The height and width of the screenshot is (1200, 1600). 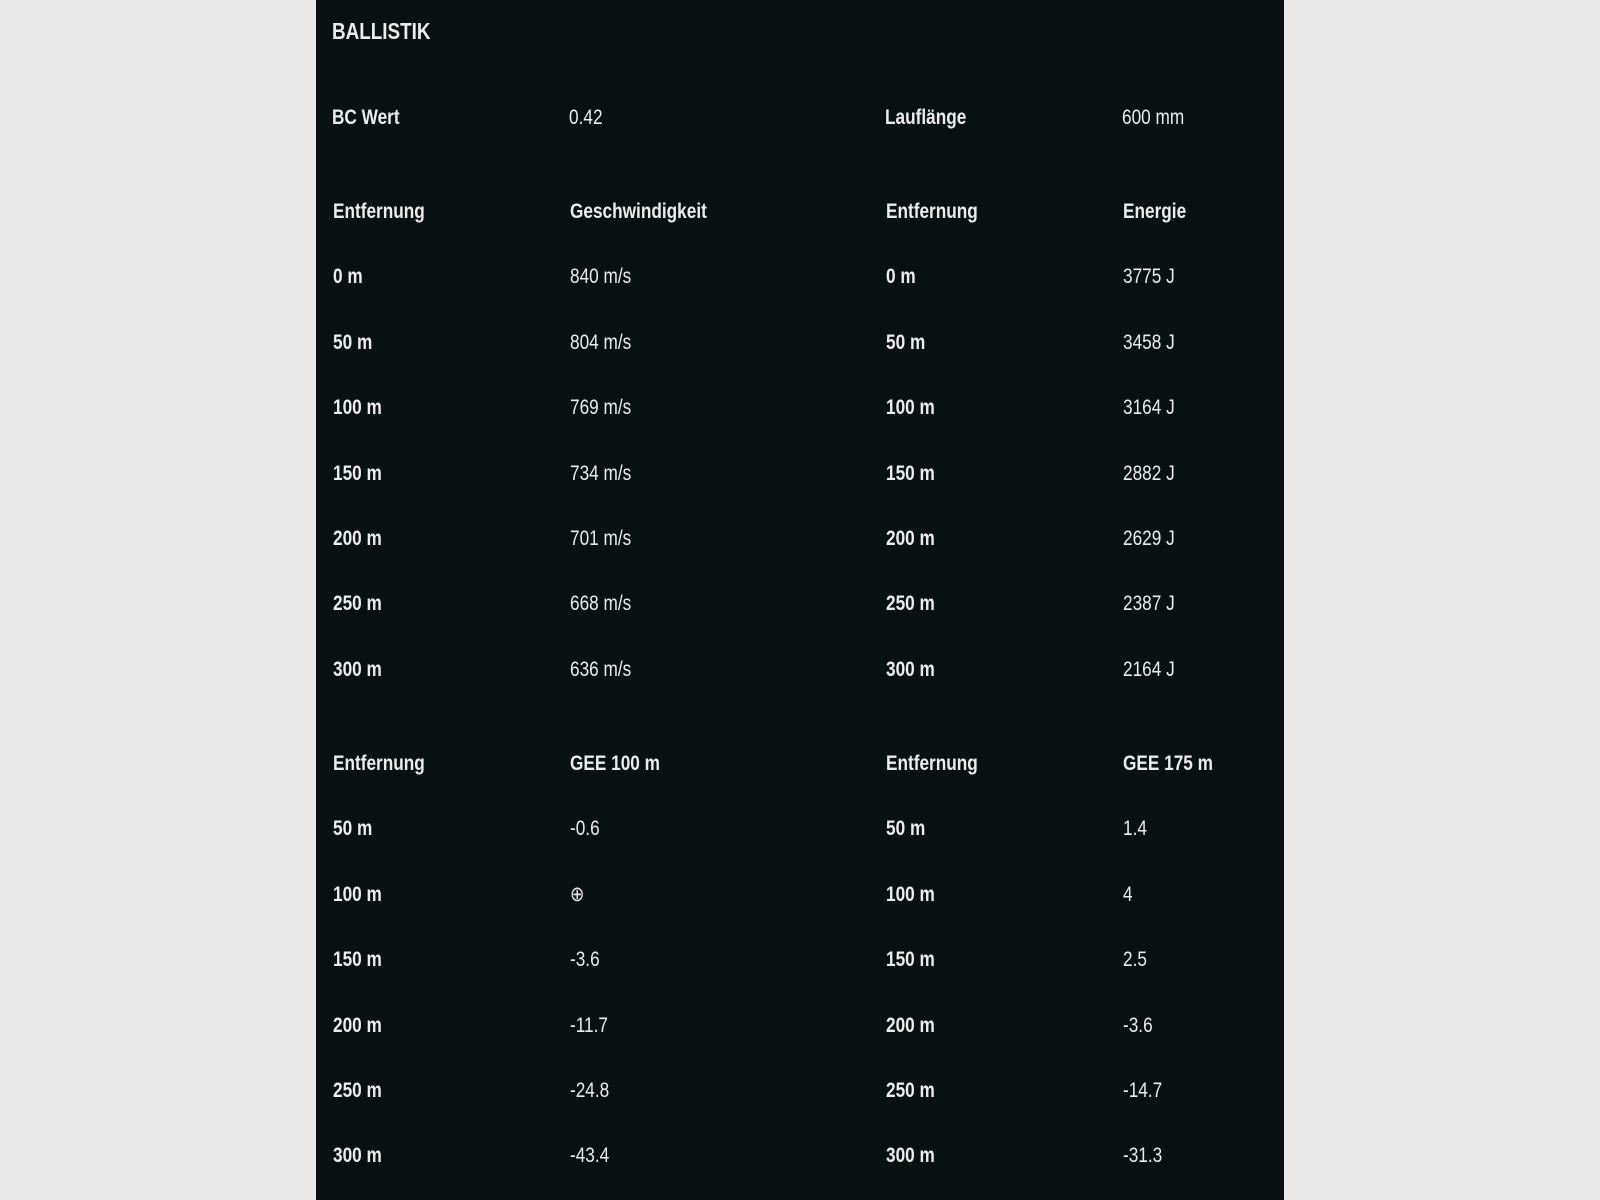 I want to click on barrel-length-label: Lauflänge, so click(x=926, y=117).